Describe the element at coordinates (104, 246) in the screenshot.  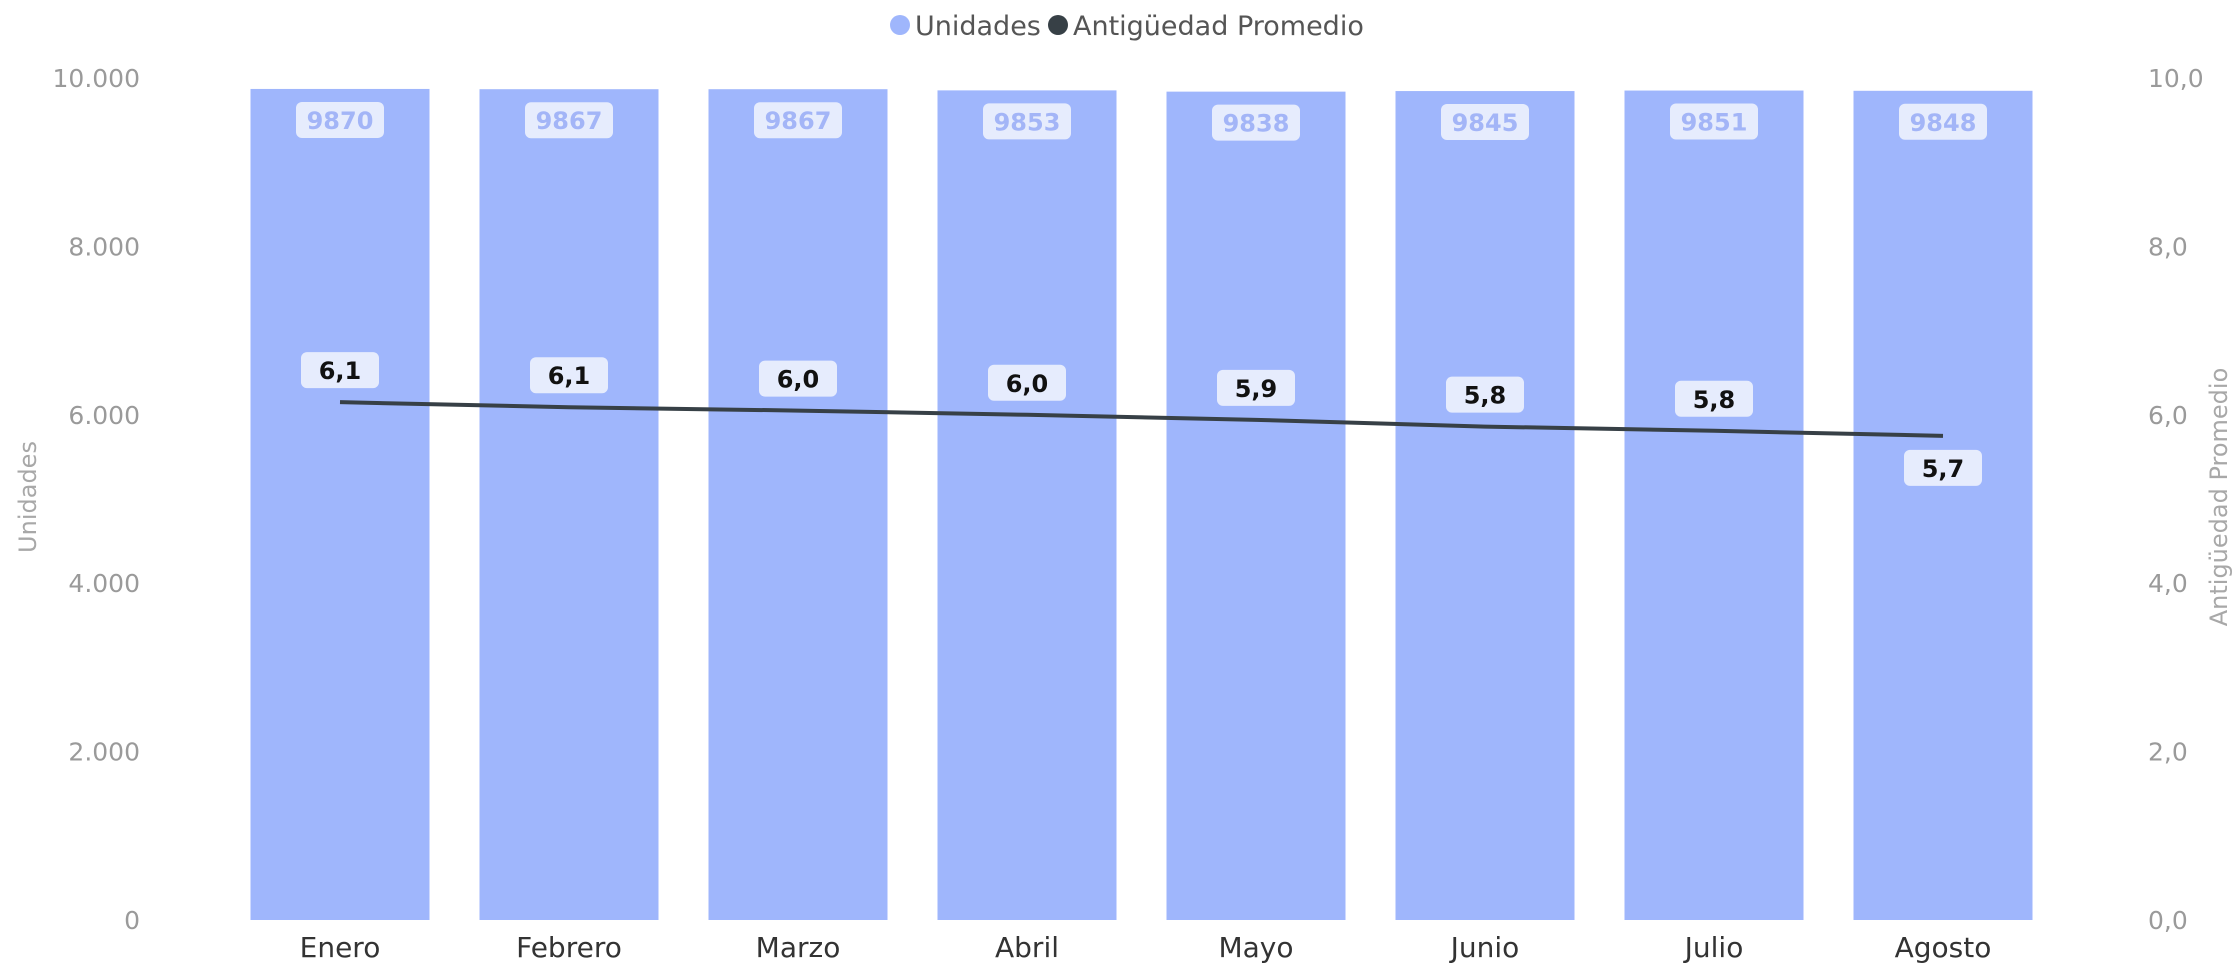
I see `left-tick-label: 8.000` at that location.